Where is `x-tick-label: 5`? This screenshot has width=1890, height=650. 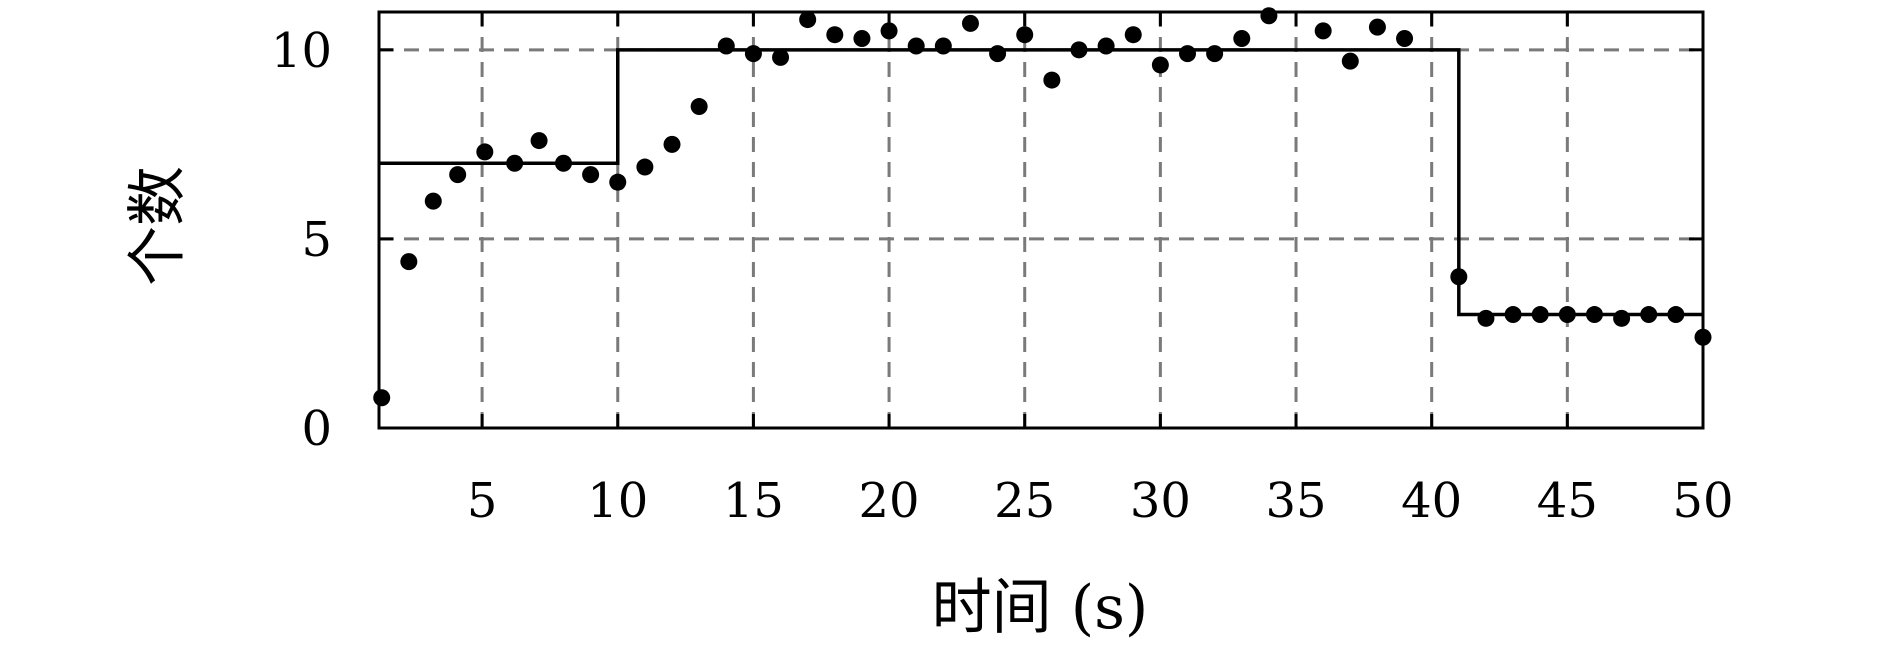 x-tick-label: 5 is located at coordinates (482, 501).